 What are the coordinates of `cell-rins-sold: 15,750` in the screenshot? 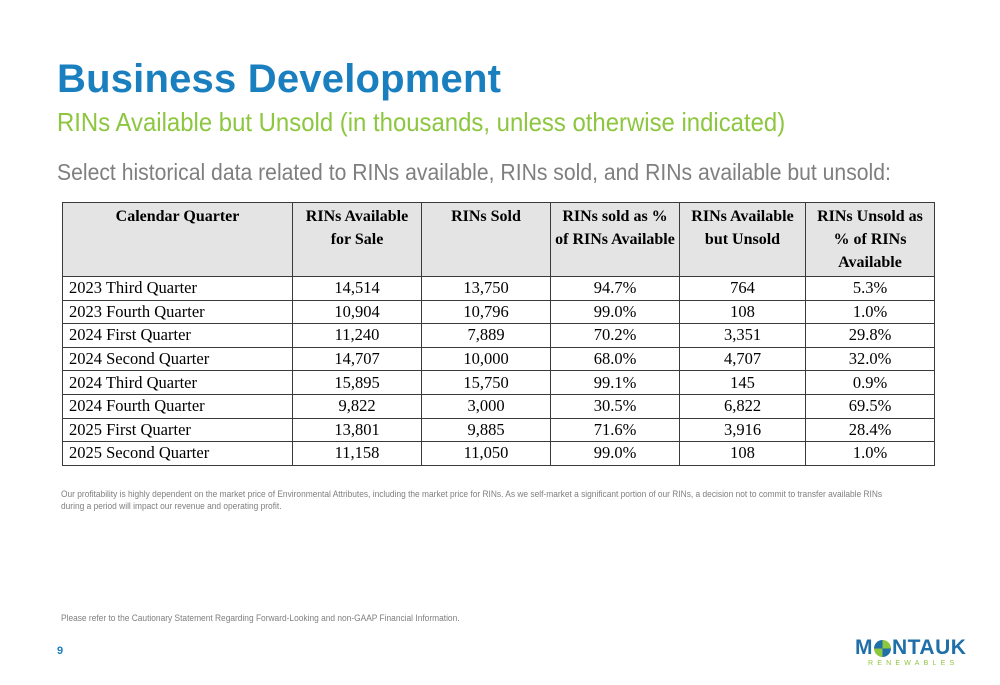 It's located at (486, 382).